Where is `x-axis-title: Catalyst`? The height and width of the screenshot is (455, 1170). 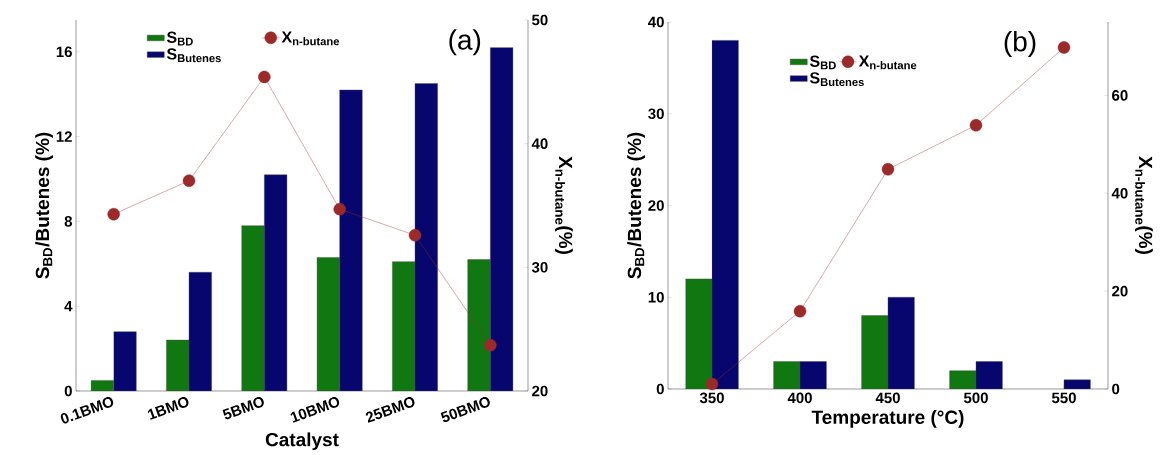
x-axis-title: Catalyst is located at coordinates (302, 441).